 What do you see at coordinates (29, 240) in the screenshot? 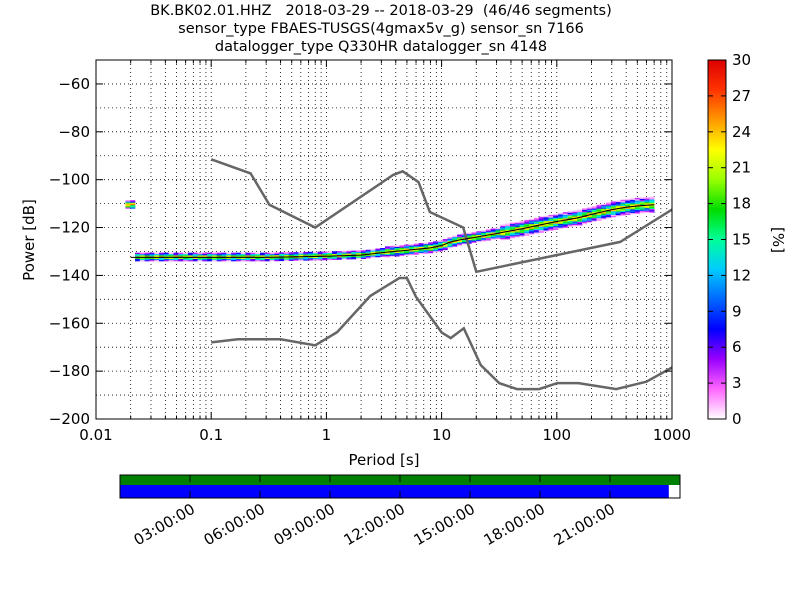
I see `y-axis-label: Power [dB]` at bounding box center [29, 240].